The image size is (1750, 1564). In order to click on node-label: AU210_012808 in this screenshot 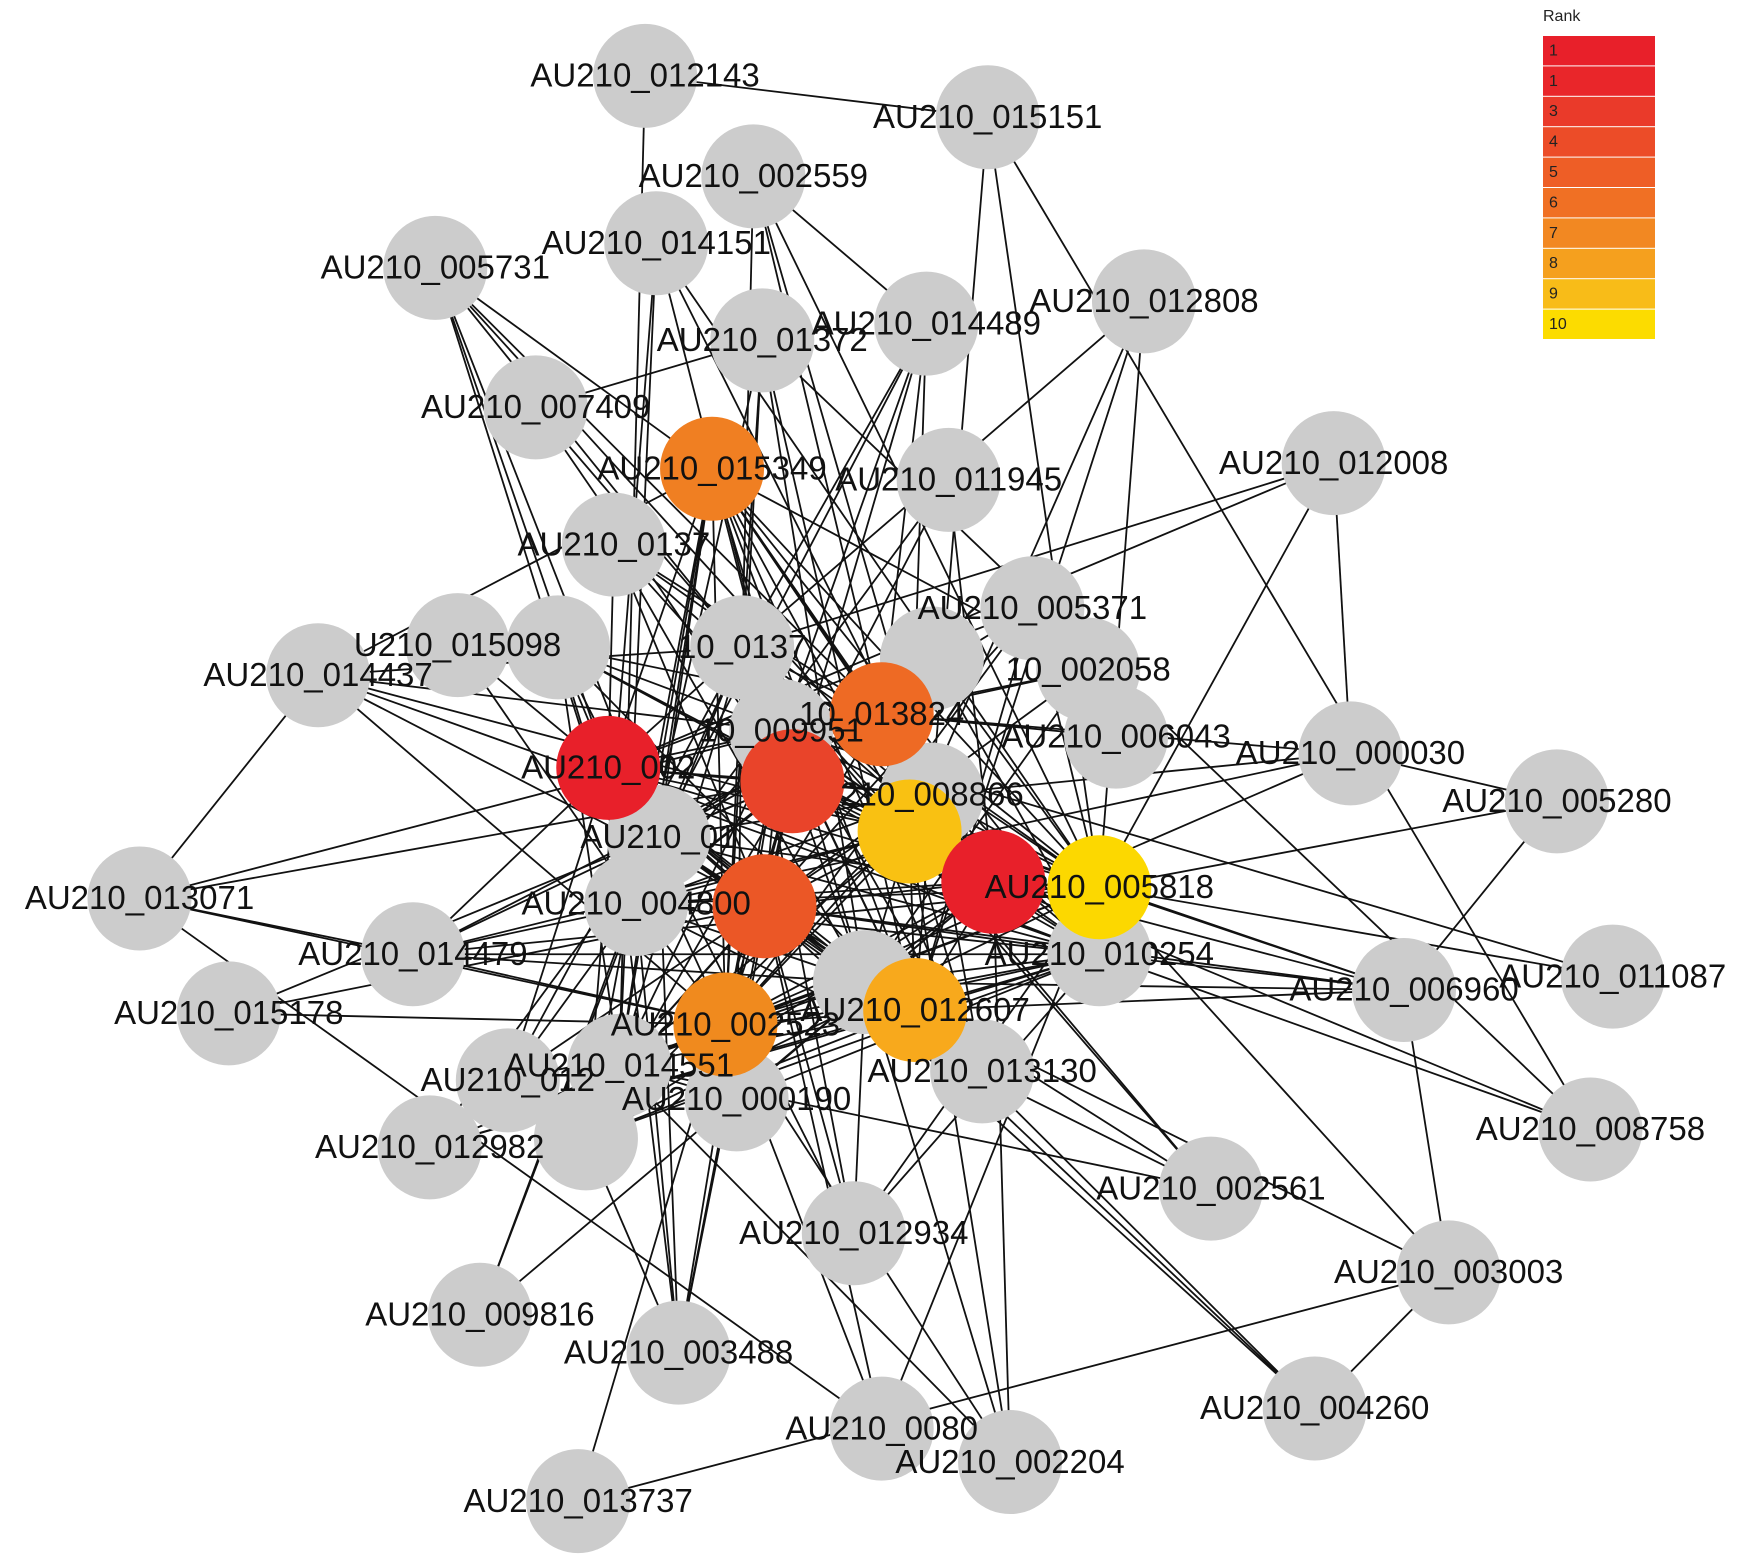, I will do `click(1143, 300)`.